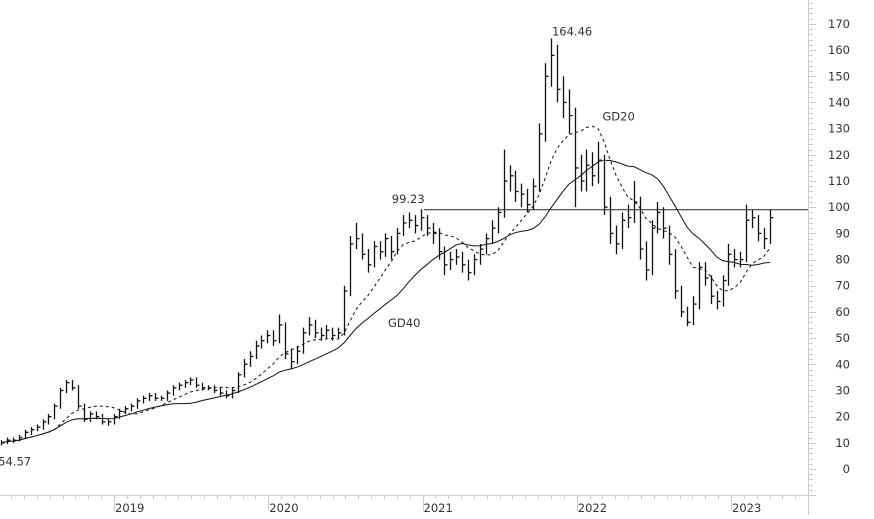  What do you see at coordinates (404, 323) in the screenshot?
I see `label-gd40: GD40` at bounding box center [404, 323].